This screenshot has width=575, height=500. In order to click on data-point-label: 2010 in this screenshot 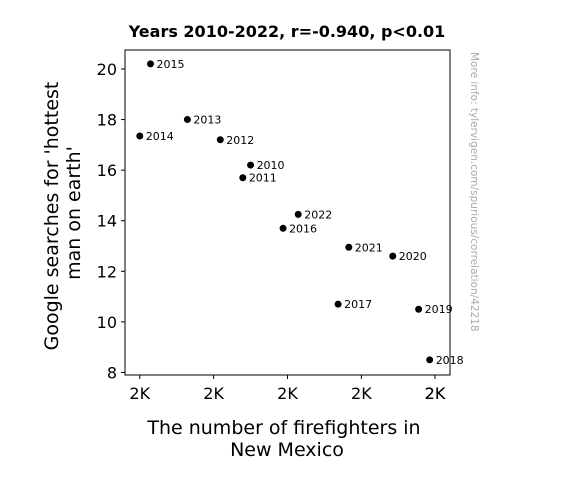, I will do `click(271, 165)`.